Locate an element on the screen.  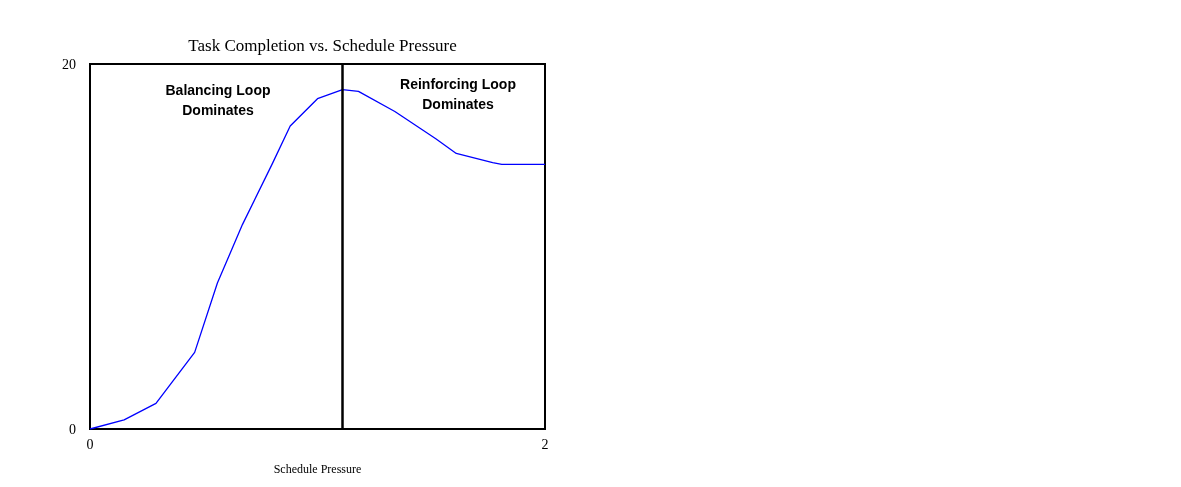
annotation: Reinforcing Loop Dominates is located at coordinates (458, 94).